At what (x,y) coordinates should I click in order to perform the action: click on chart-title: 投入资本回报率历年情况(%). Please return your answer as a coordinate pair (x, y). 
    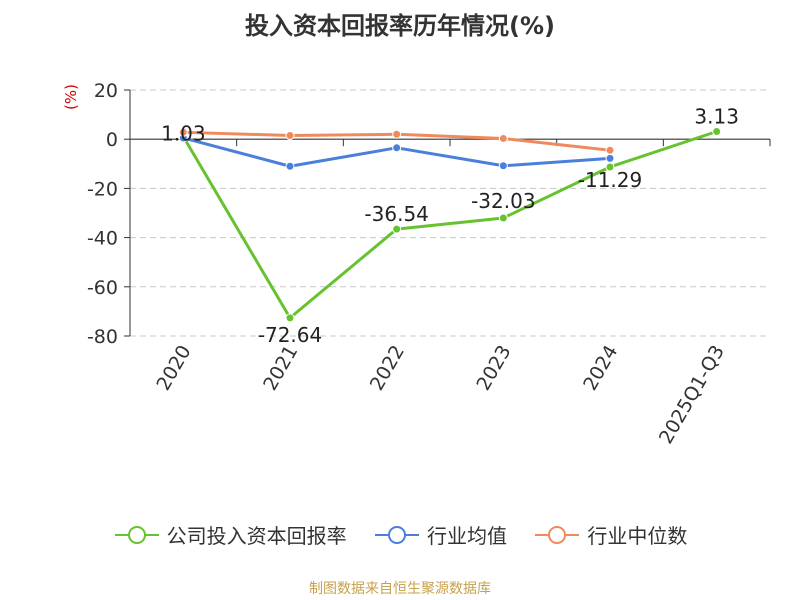
    Looking at the image, I should click on (400, 26).